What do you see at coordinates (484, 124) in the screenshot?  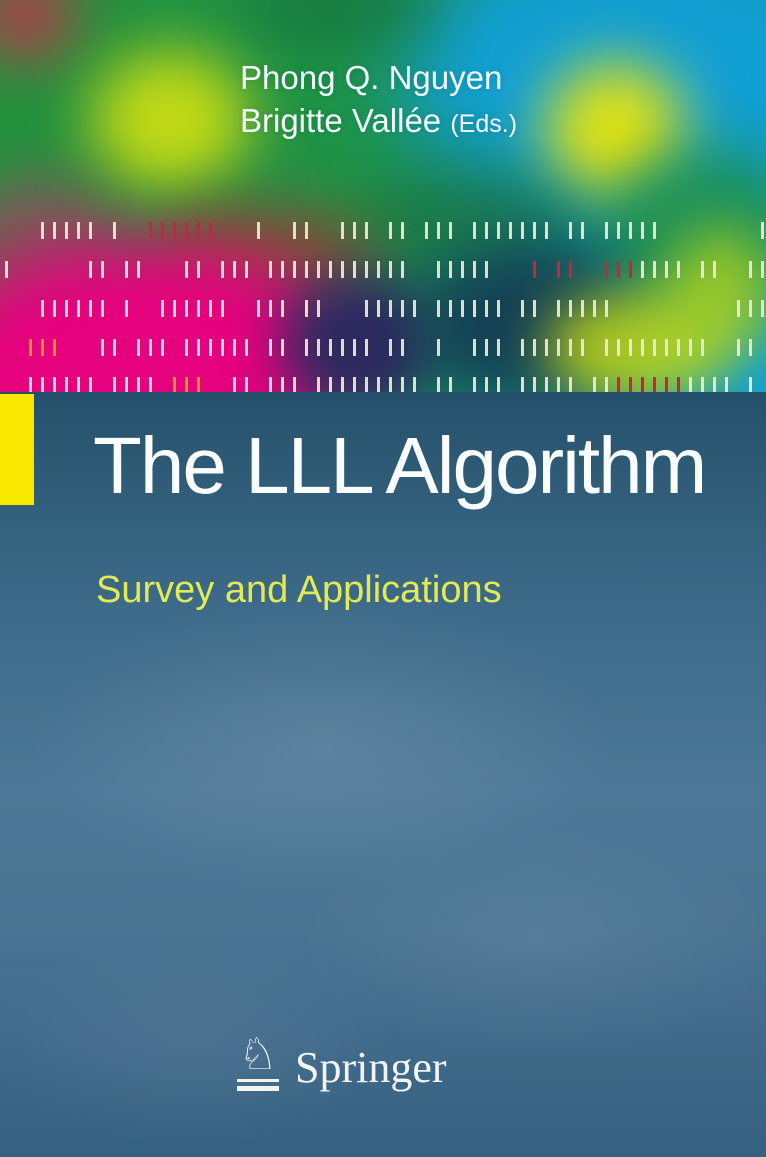 I see `editors-suffix: (Eds.)` at bounding box center [484, 124].